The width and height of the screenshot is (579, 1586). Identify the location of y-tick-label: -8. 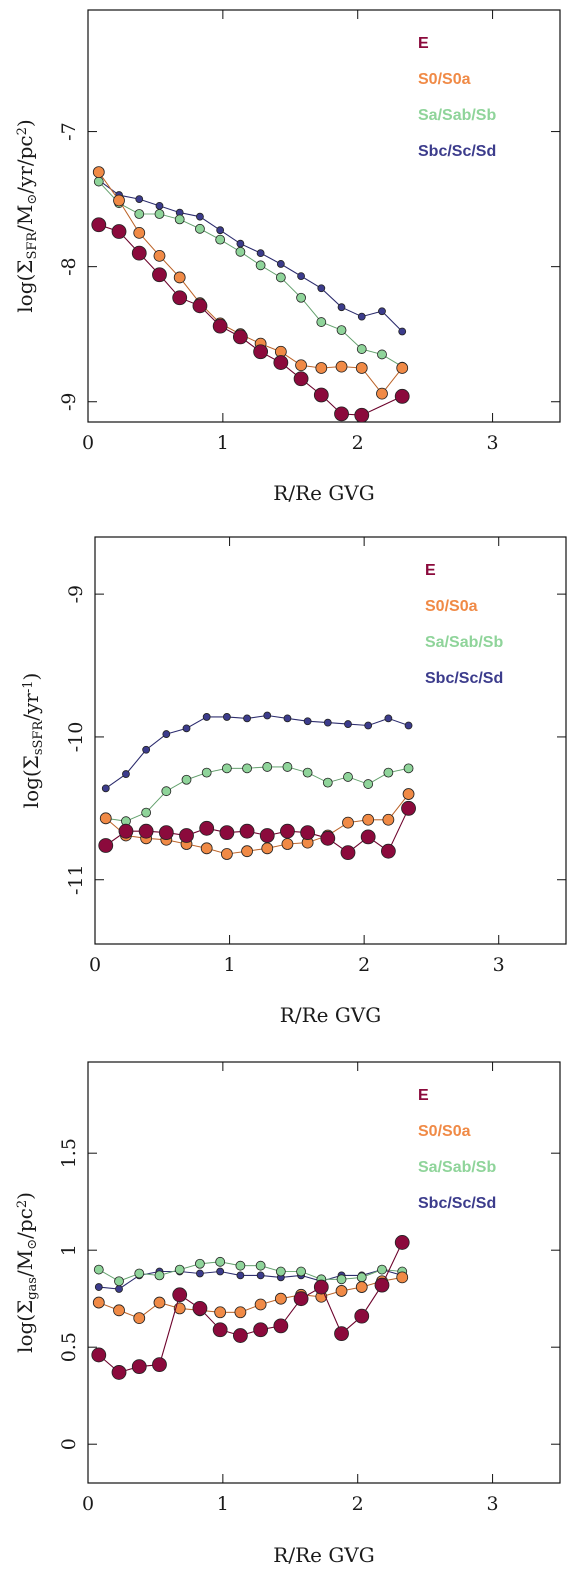
(69, 266).